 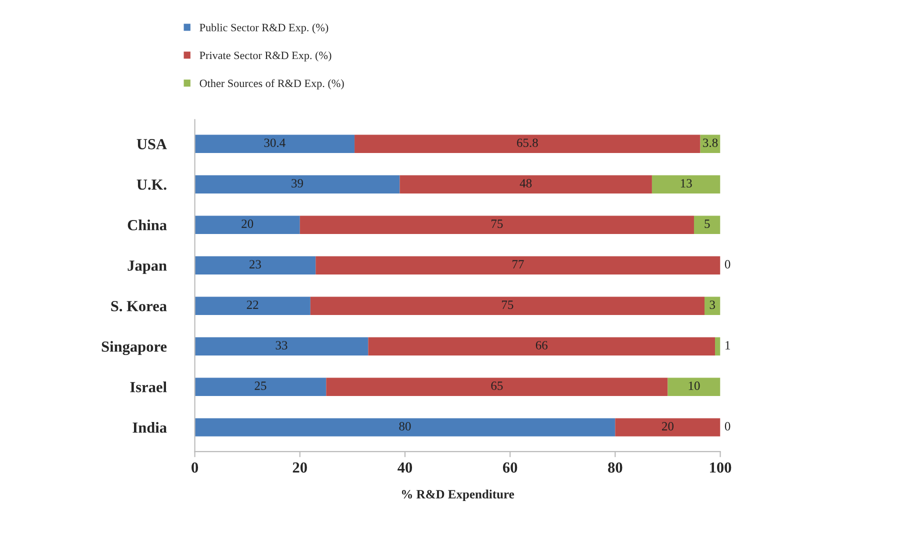 I want to click on y-tick-label: Singapore, so click(x=134, y=348).